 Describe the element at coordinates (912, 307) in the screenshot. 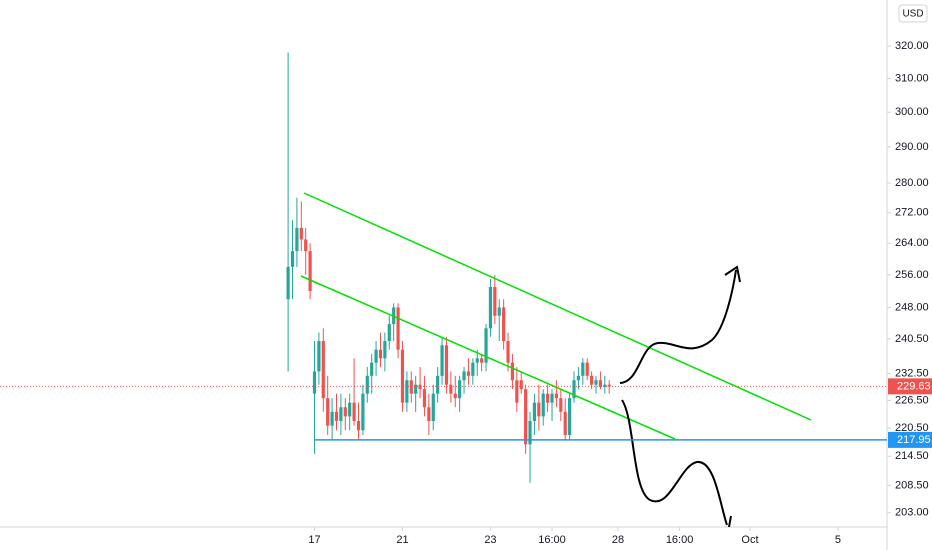

I see `y-tick-label: 248.00` at that location.